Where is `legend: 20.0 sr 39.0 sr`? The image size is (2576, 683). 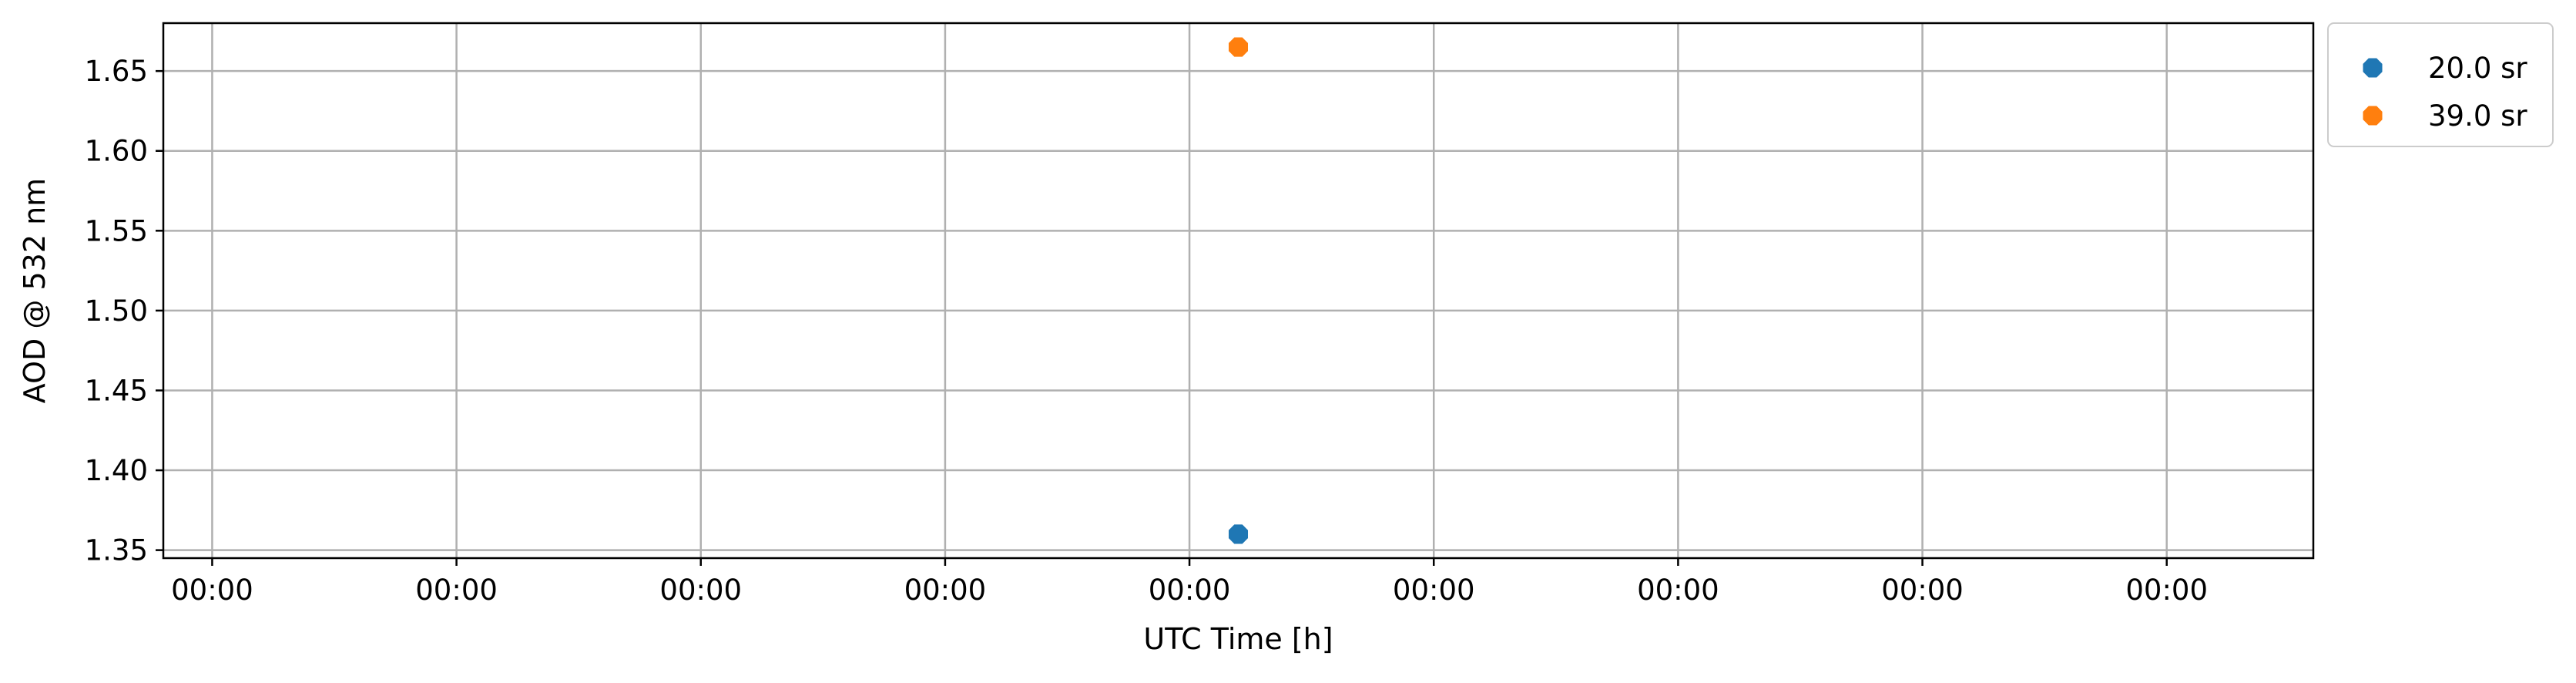 legend: 20.0 sr 39.0 sr is located at coordinates (2440, 84).